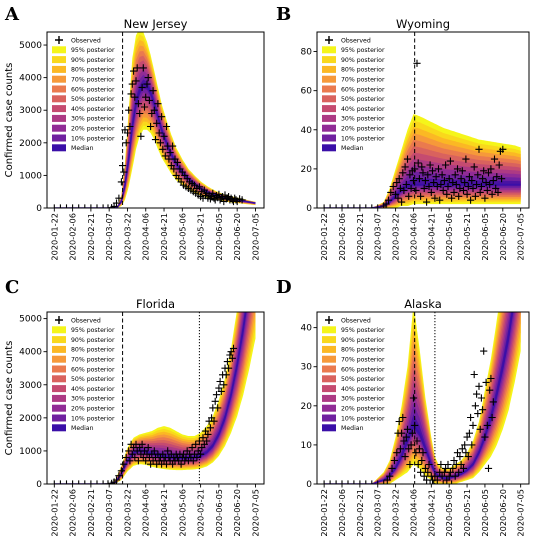 The width and height of the screenshot is (533, 550). Describe the element at coordinates (352, 148) in the screenshot. I see `legend-label: Median` at that location.